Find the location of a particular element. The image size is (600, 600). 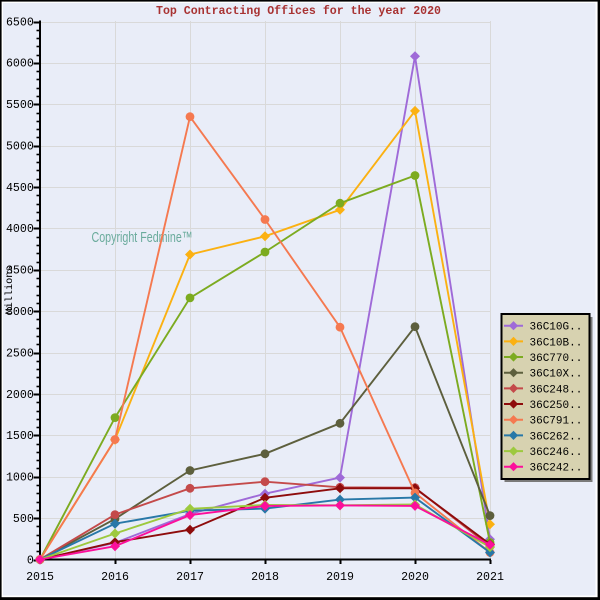

svg-text: 4500 is located at coordinates (20, 188).